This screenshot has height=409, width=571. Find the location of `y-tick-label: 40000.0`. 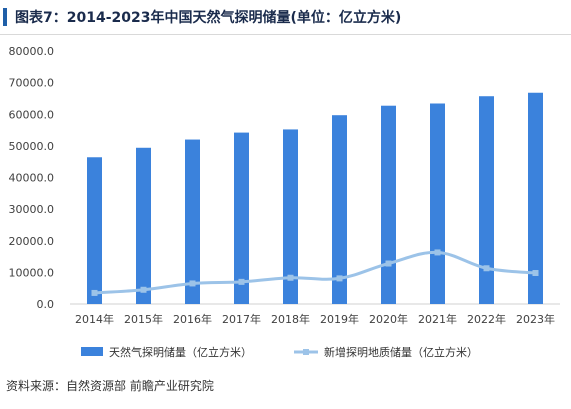

y-tick-label: 40000.0 is located at coordinates (32, 178).